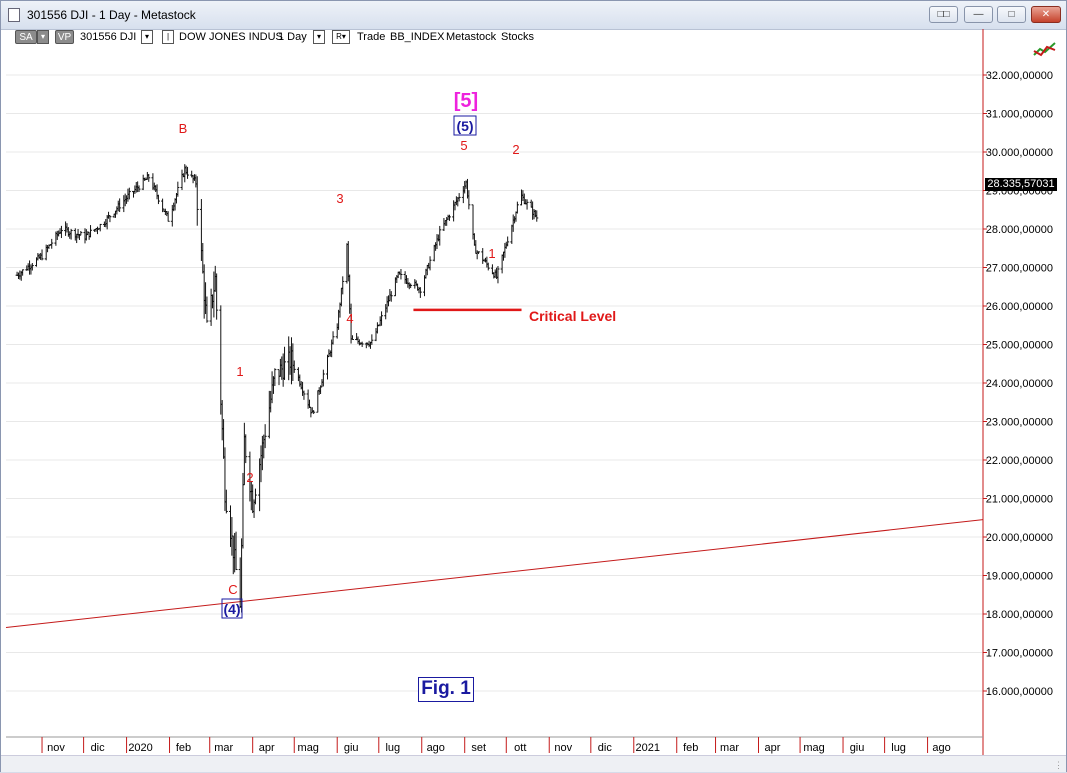 The width and height of the screenshot is (1067, 773). I want to click on close-button: ✕, so click(1046, 14).